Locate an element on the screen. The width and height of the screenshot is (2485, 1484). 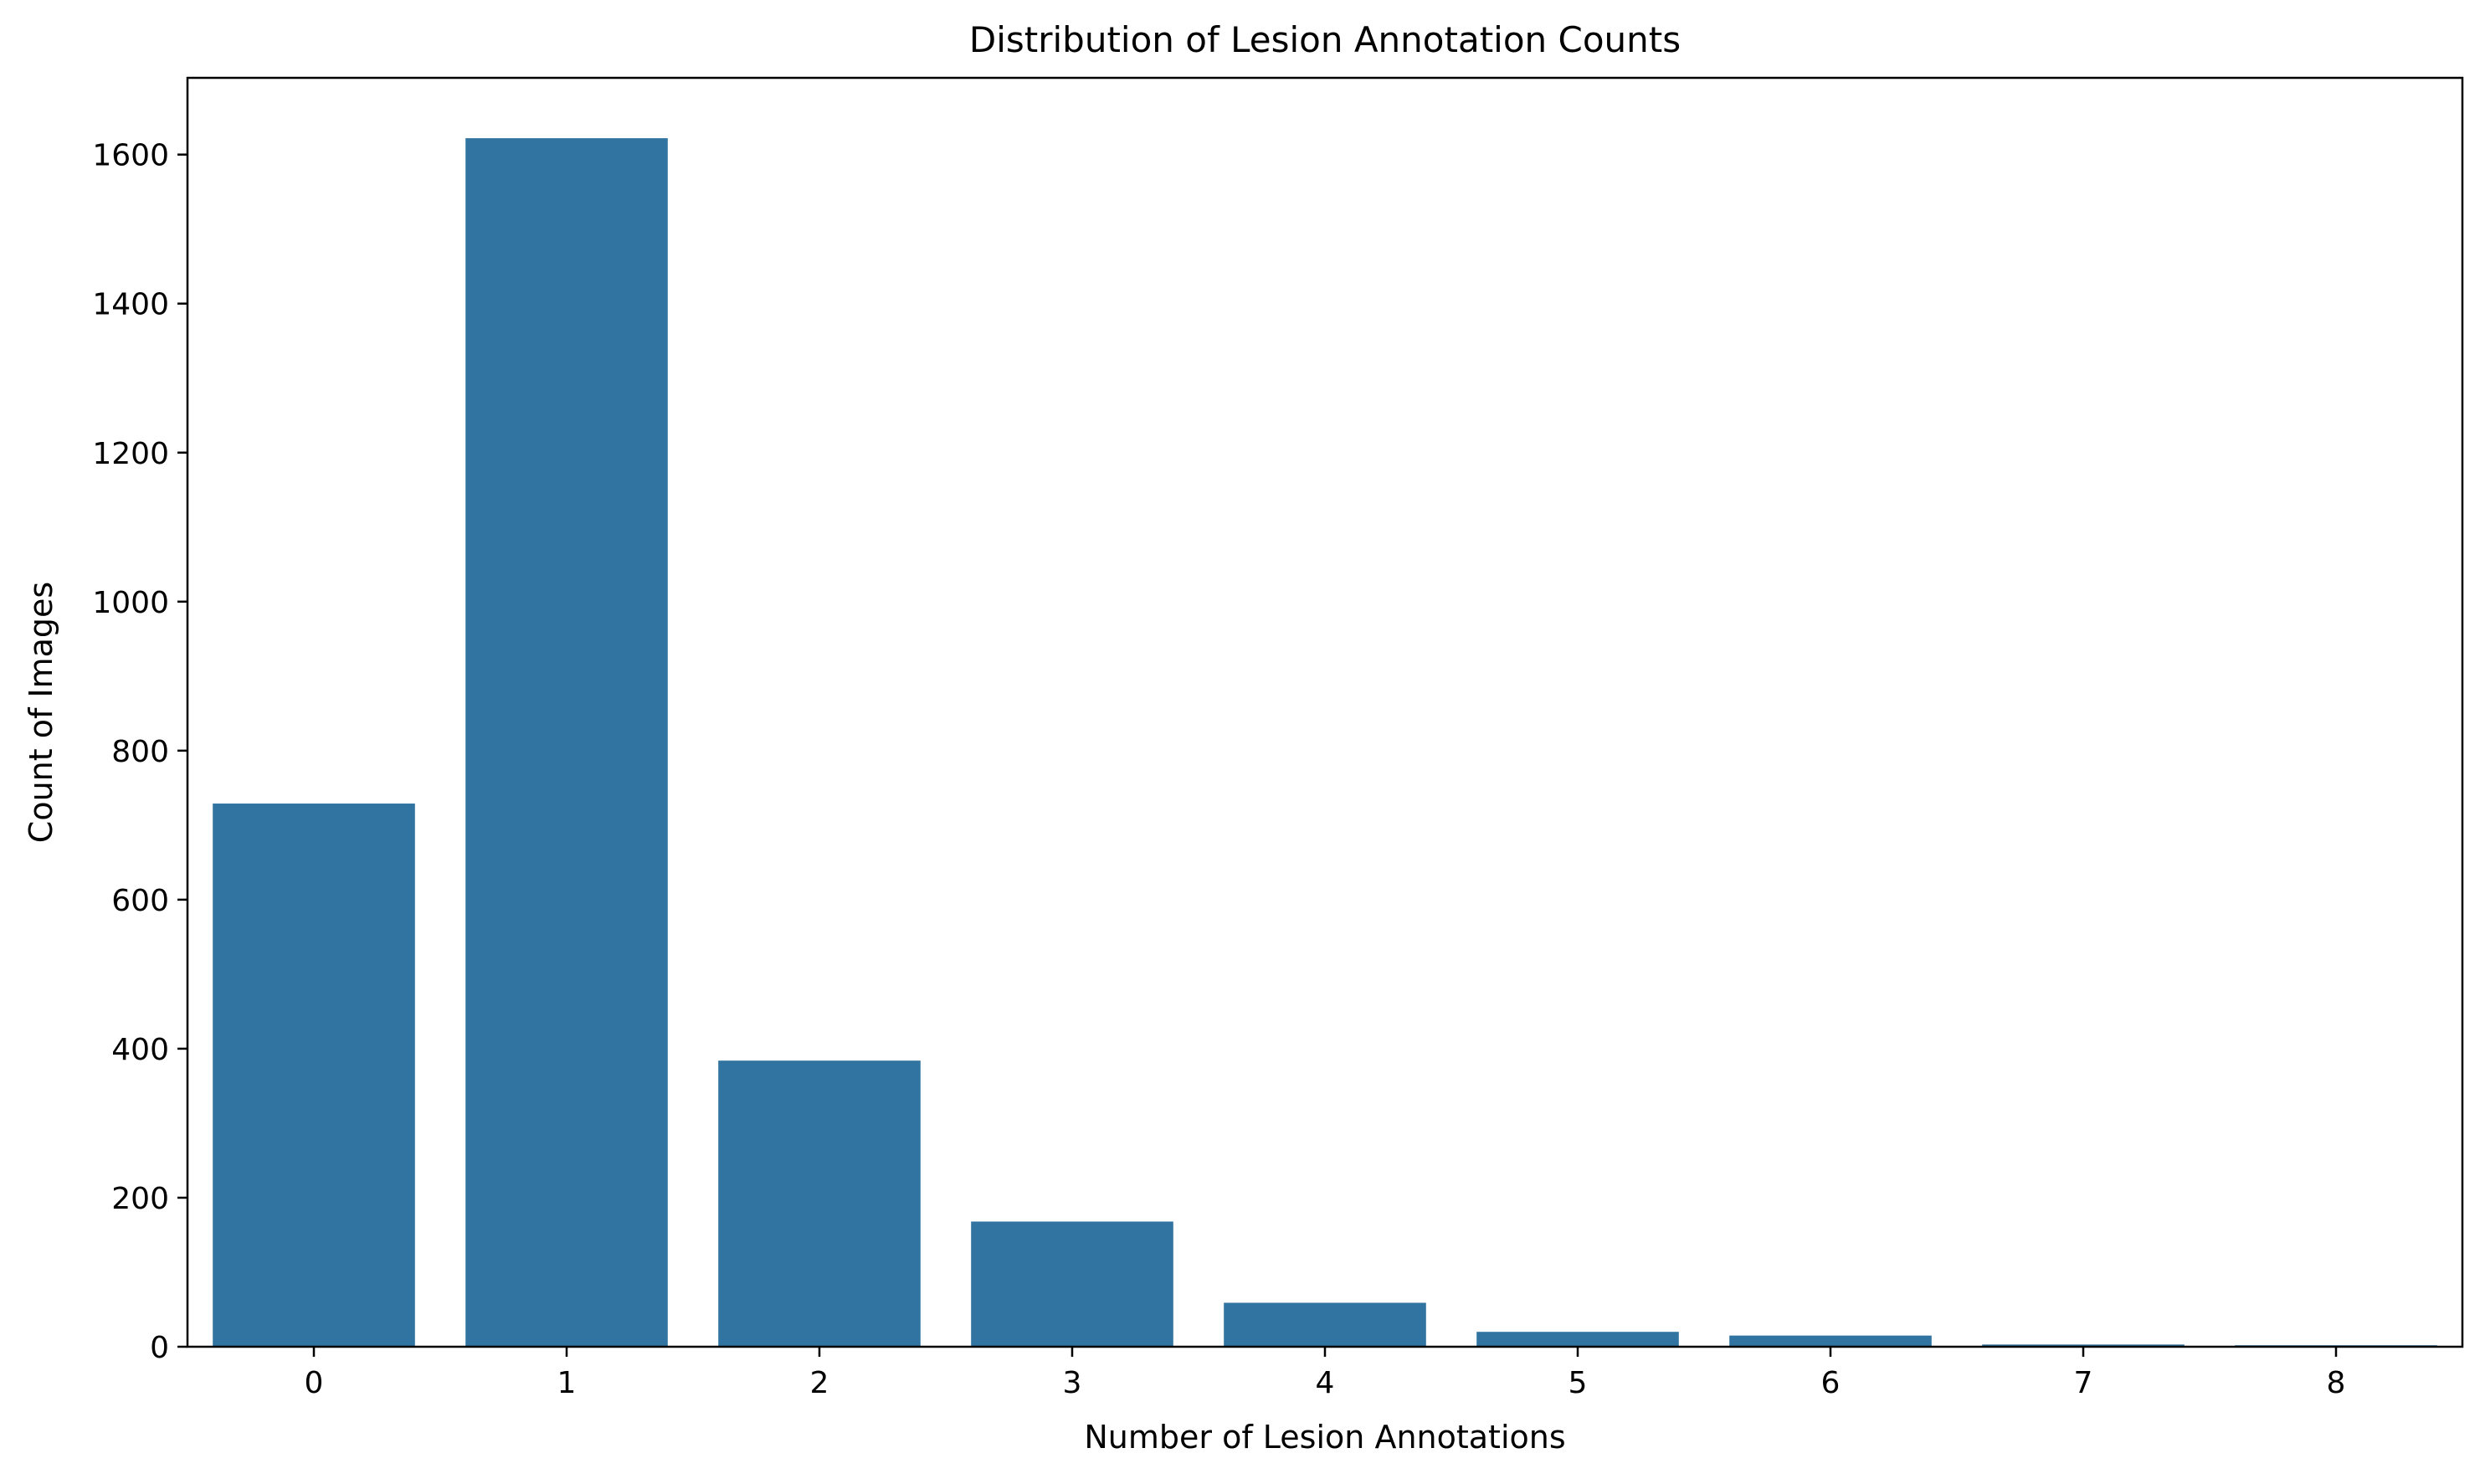
y-tick-label: 600 is located at coordinates (140, 901).